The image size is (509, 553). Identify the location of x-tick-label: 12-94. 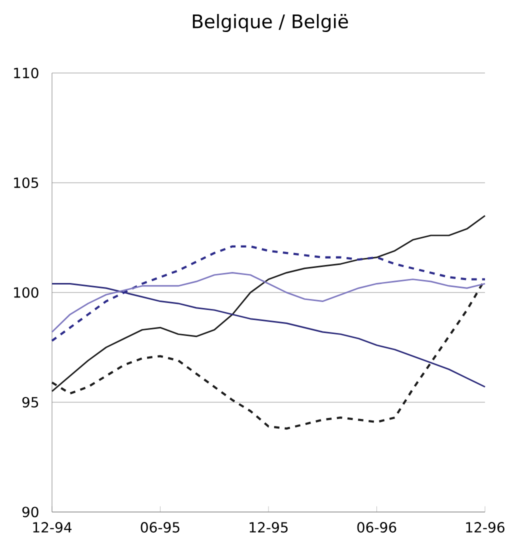
(52, 527).